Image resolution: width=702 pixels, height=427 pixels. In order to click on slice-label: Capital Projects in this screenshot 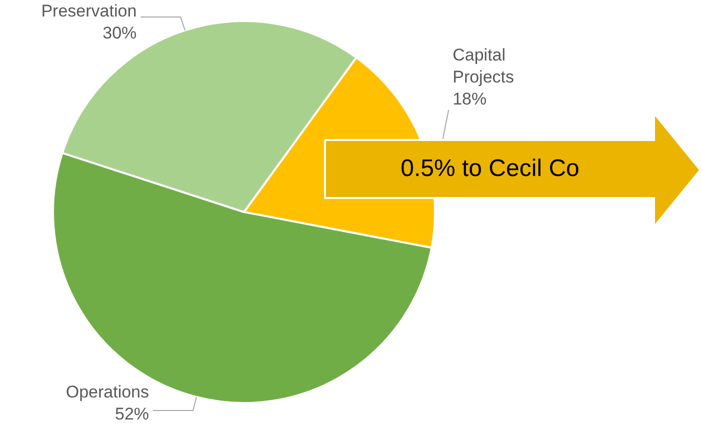, I will do `click(483, 66)`.